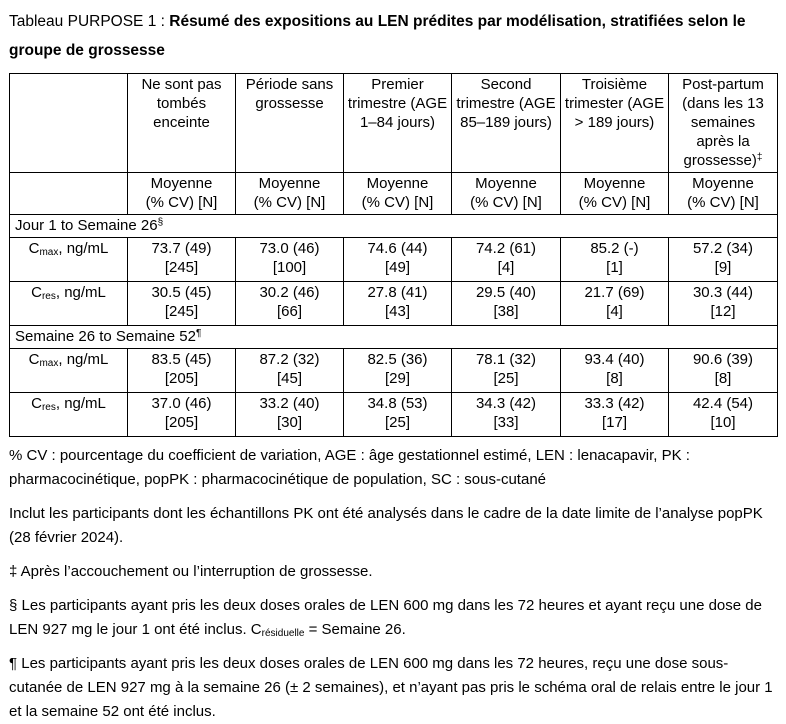  What do you see at coordinates (723, 259) in the screenshot?
I see `data-cell: 57.2 (34) [9]` at bounding box center [723, 259].